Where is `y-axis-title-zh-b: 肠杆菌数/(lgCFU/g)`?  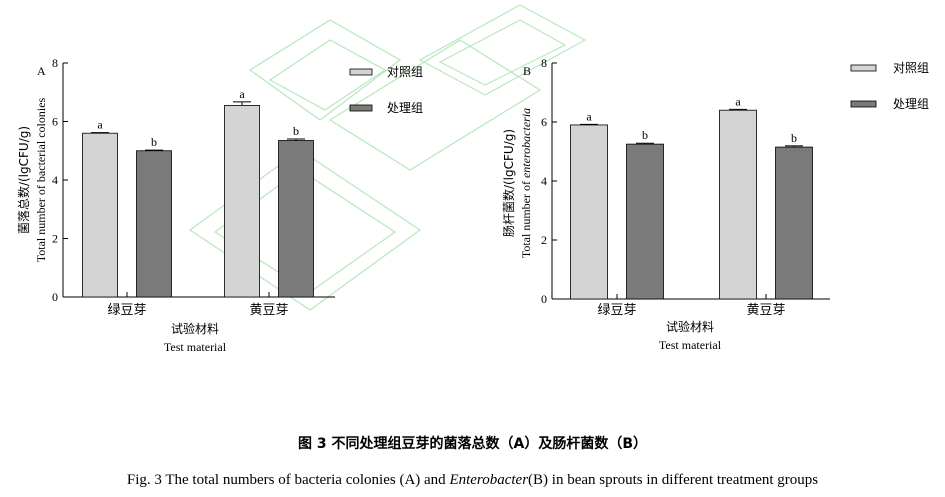
y-axis-title-zh-b: 肠杆菌数/(lgCFU/g) is located at coordinates (508, 183).